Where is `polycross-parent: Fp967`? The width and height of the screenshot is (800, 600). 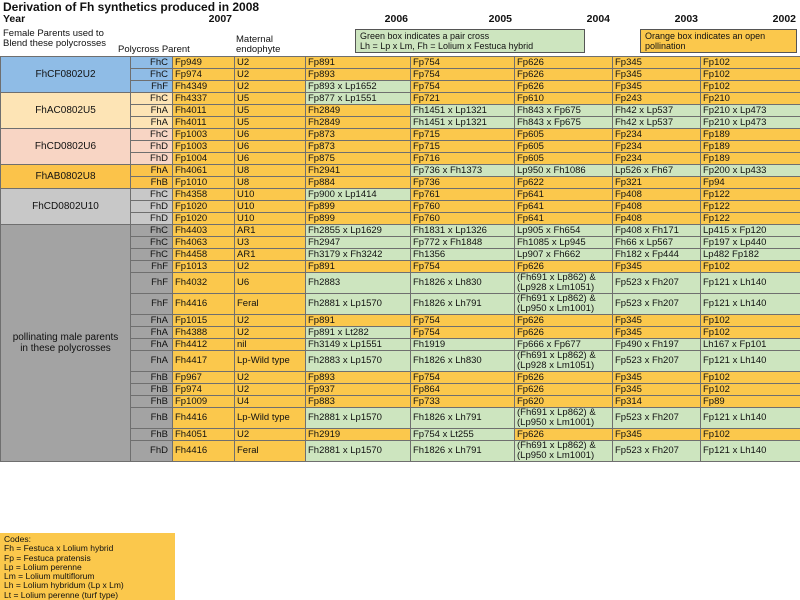 polycross-parent: Fp967 is located at coordinates (203, 377).